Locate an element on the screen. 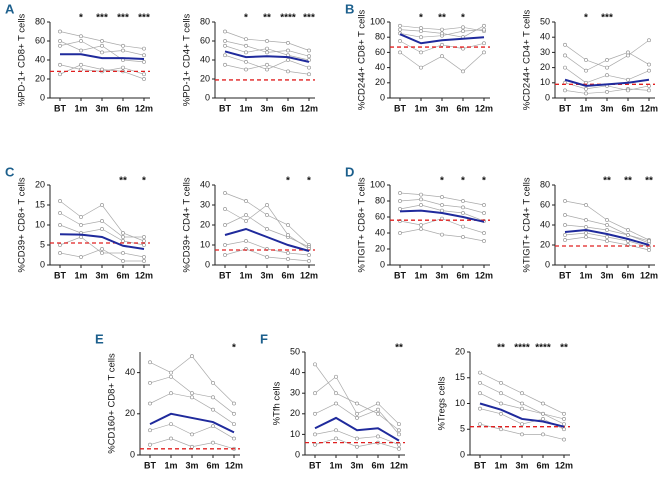 This screenshot has width=665, height=477. y-tick-label: 15 is located at coordinates (460, 377).